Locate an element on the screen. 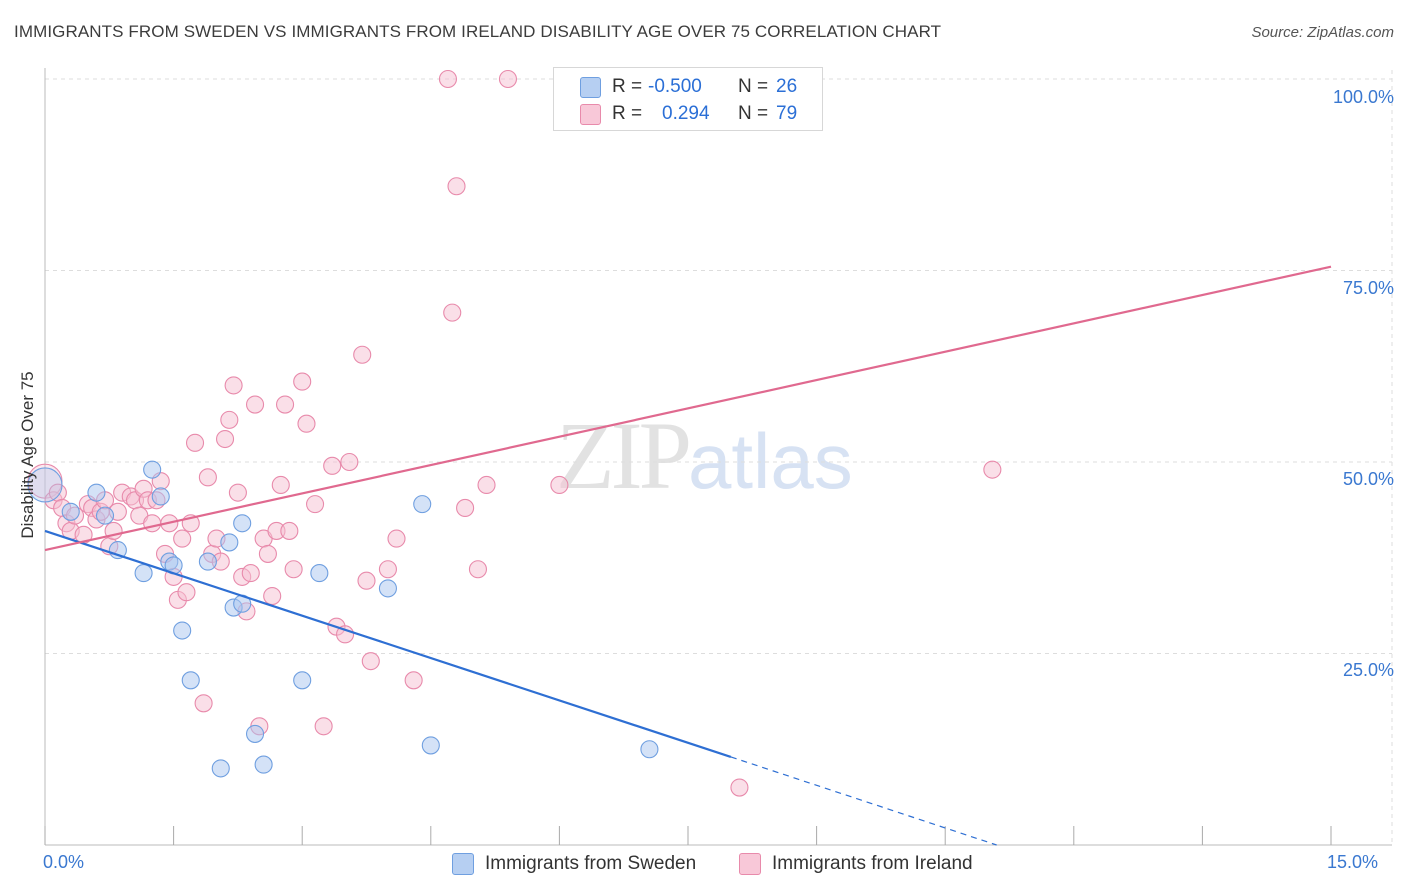 Image resolution: width=1406 pixels, height=892 pixels. sweden-n-label: N = is located at coordinates (753, 86).